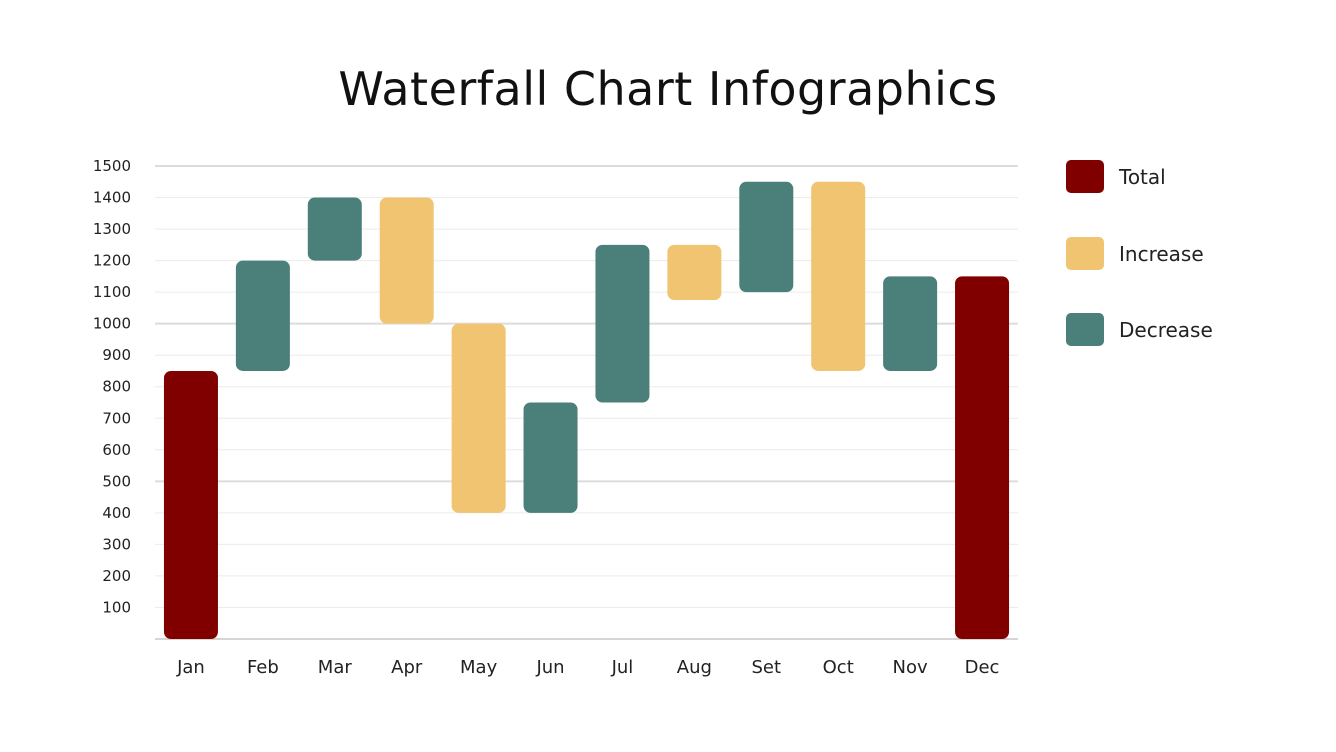 The image size is (1336, 752). Describe the element at coordinates (694, 667) in the screenshot. I see `x-tick-label: Aug` at that location.